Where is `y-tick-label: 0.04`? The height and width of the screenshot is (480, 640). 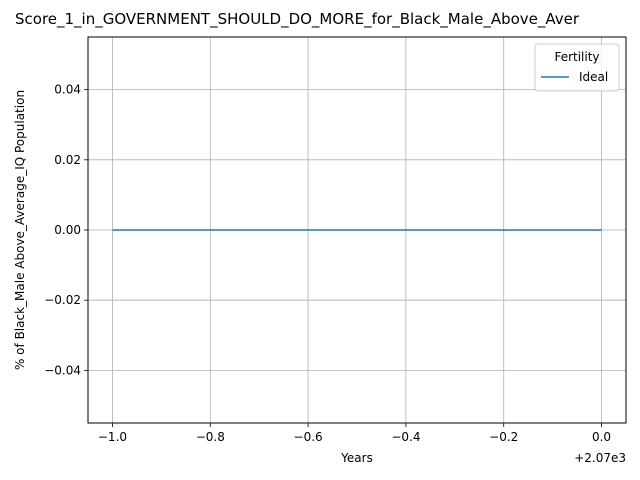
y-tick-label: 0.04 is located at coordinates (67, 90).